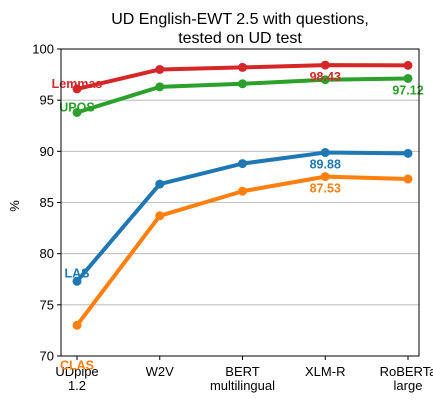 This screenshot has height=403, width=433. What do you see at coordinates (47, 151) in the screenshot?
I see `y-tick-label: 90` at bounding box center [47, 151].